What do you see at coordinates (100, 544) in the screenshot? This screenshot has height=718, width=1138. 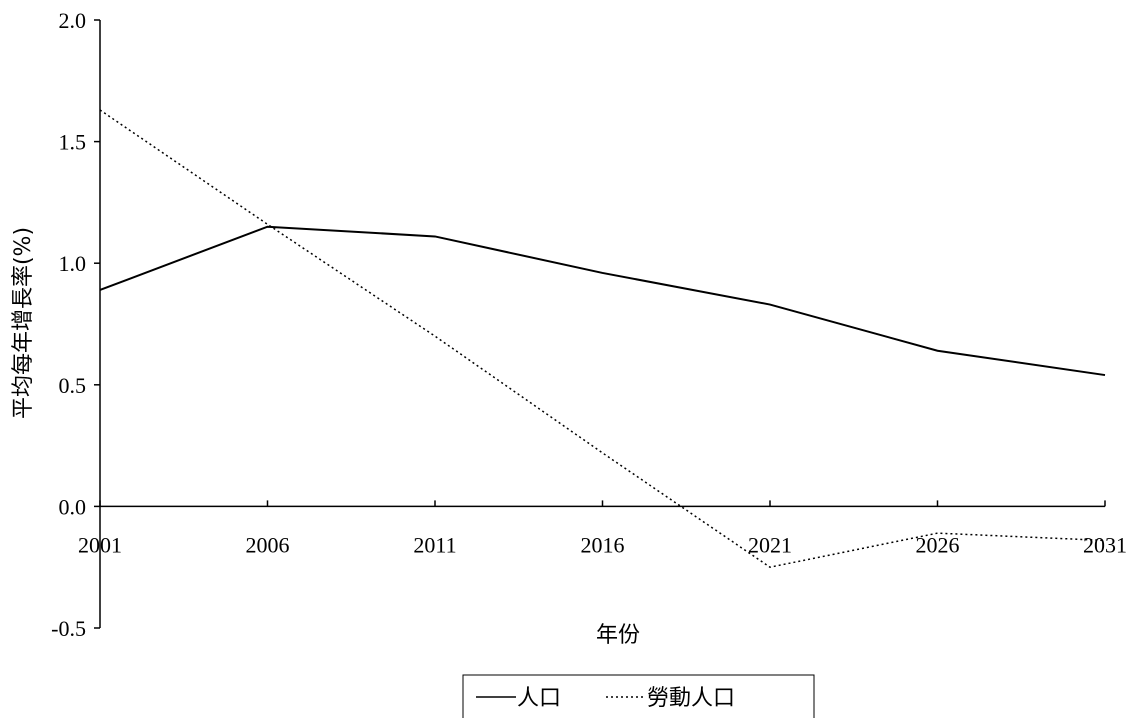 I see `x-tick-label: 2001` at bounding box center [100, 544].